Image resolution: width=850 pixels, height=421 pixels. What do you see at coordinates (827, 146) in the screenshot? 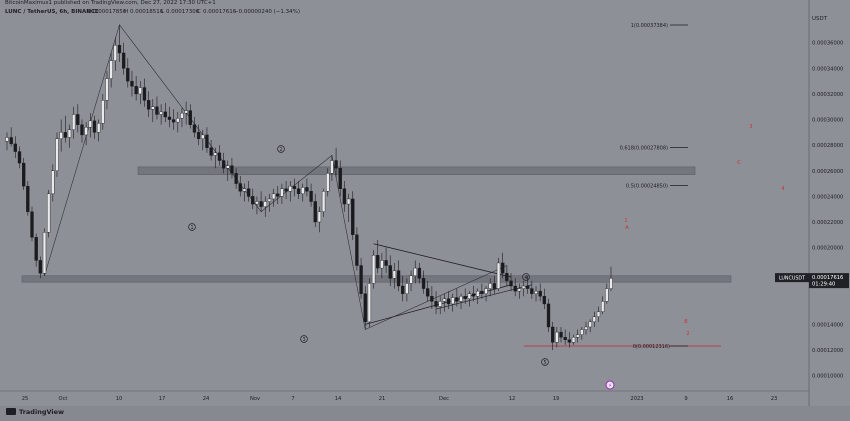
I see `price-tick-4: 0.00028000` at bounding box center [827, 146].